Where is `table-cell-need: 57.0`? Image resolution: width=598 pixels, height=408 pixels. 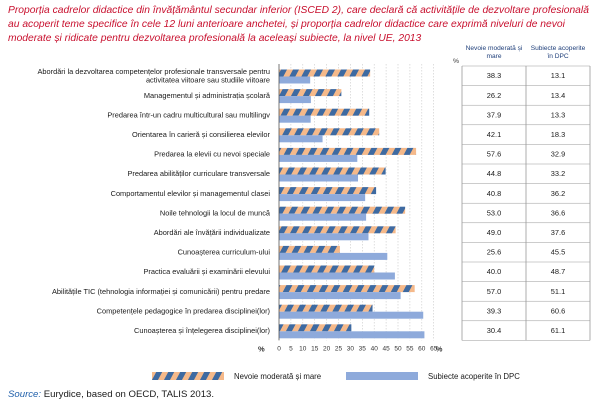
table-cell-need: 57.0 is located at coordinates (494, 291).